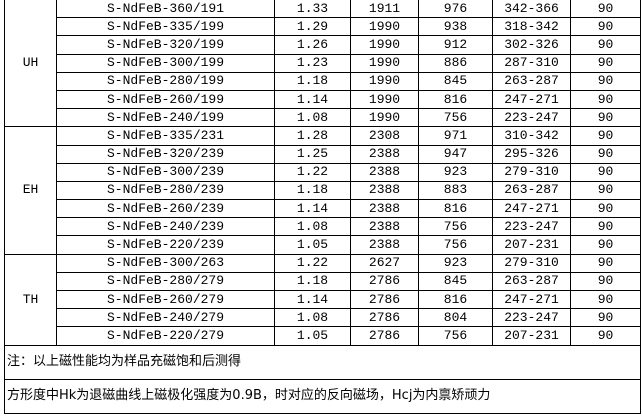  What do you see at coordinates (165, 154) in the screenshot?
I see `grade-name-cell: S-NdFeB-320/239` at bounding box center [165, 154].